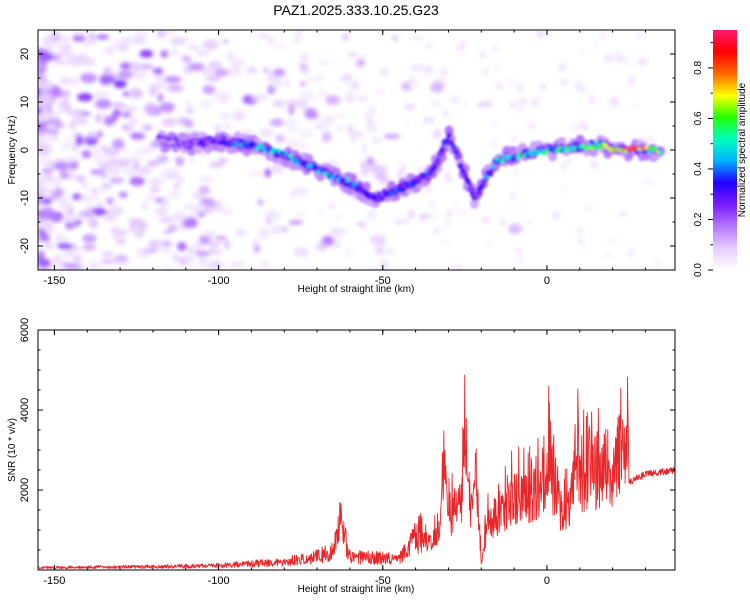 The width and height of the screenshot is (750, 600). What do you see at coordinates (383, 581) in the screenshot?
I see `x-tick-label: -50` at bounding box center [383, 581].